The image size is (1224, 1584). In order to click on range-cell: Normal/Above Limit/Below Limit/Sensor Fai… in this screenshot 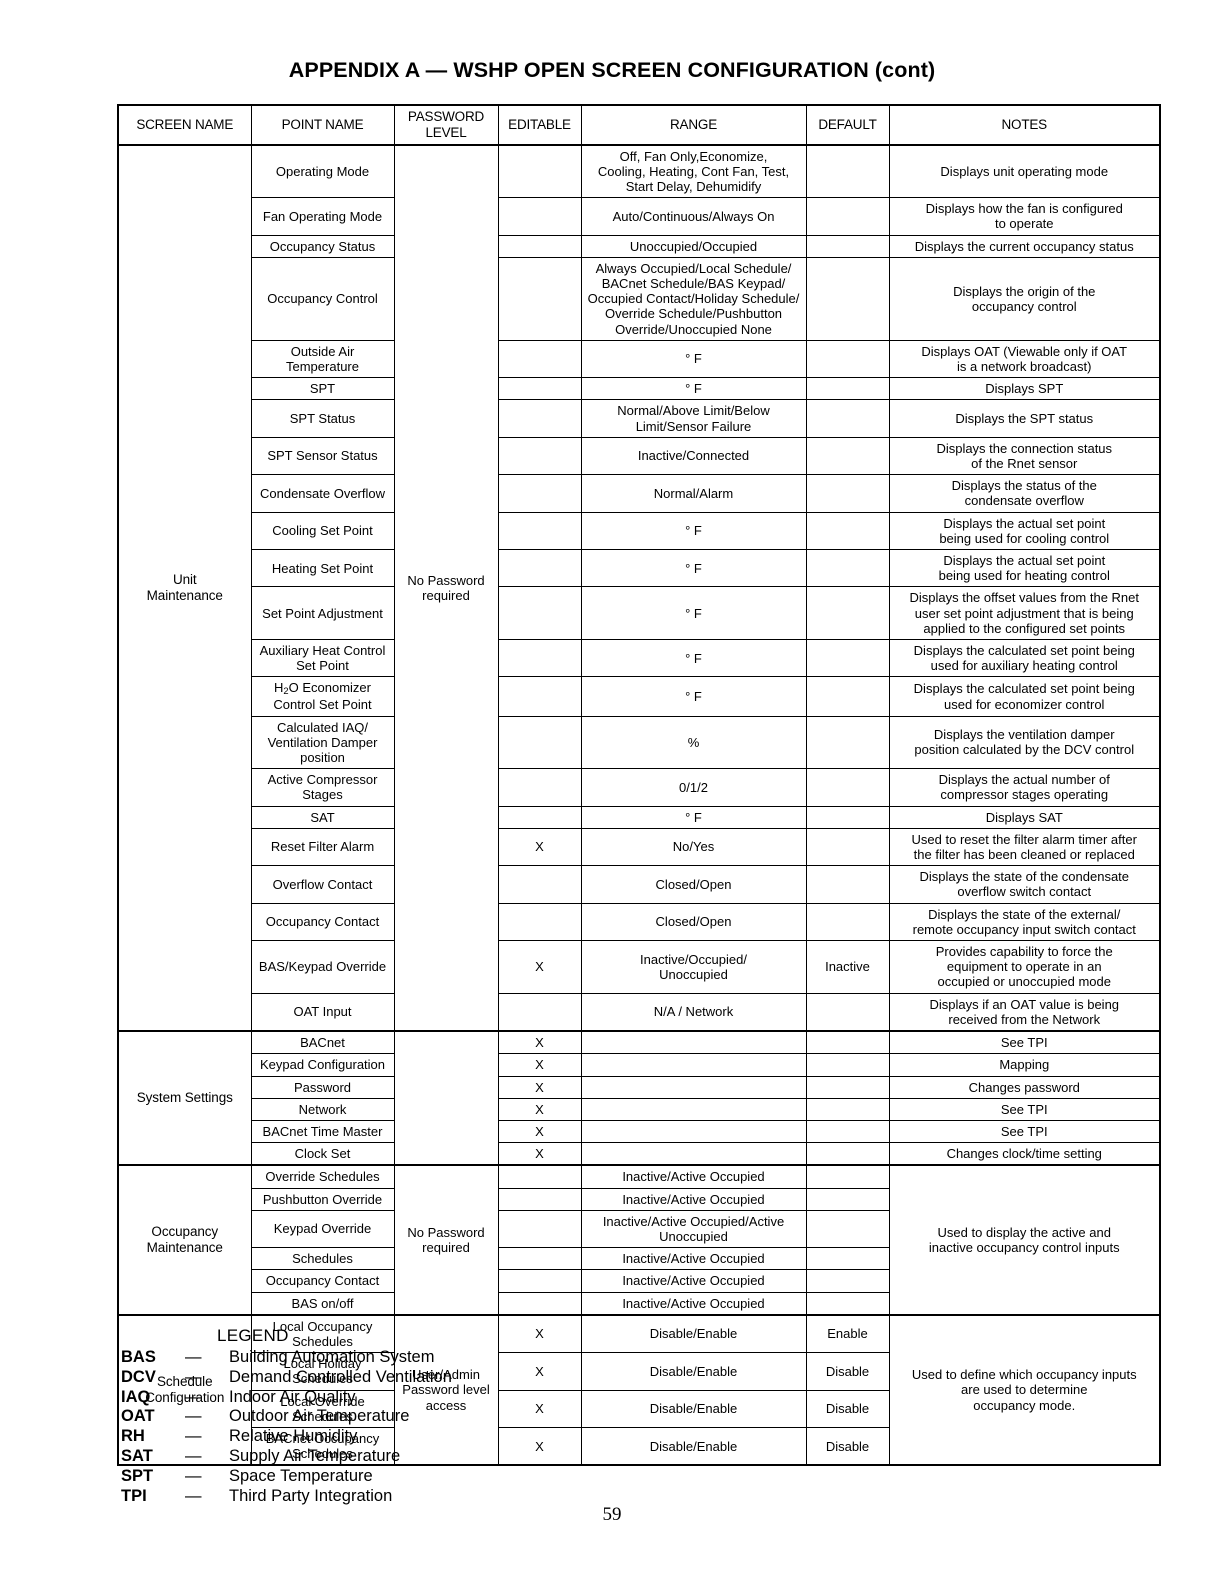, I will do `click(693, 418)`.